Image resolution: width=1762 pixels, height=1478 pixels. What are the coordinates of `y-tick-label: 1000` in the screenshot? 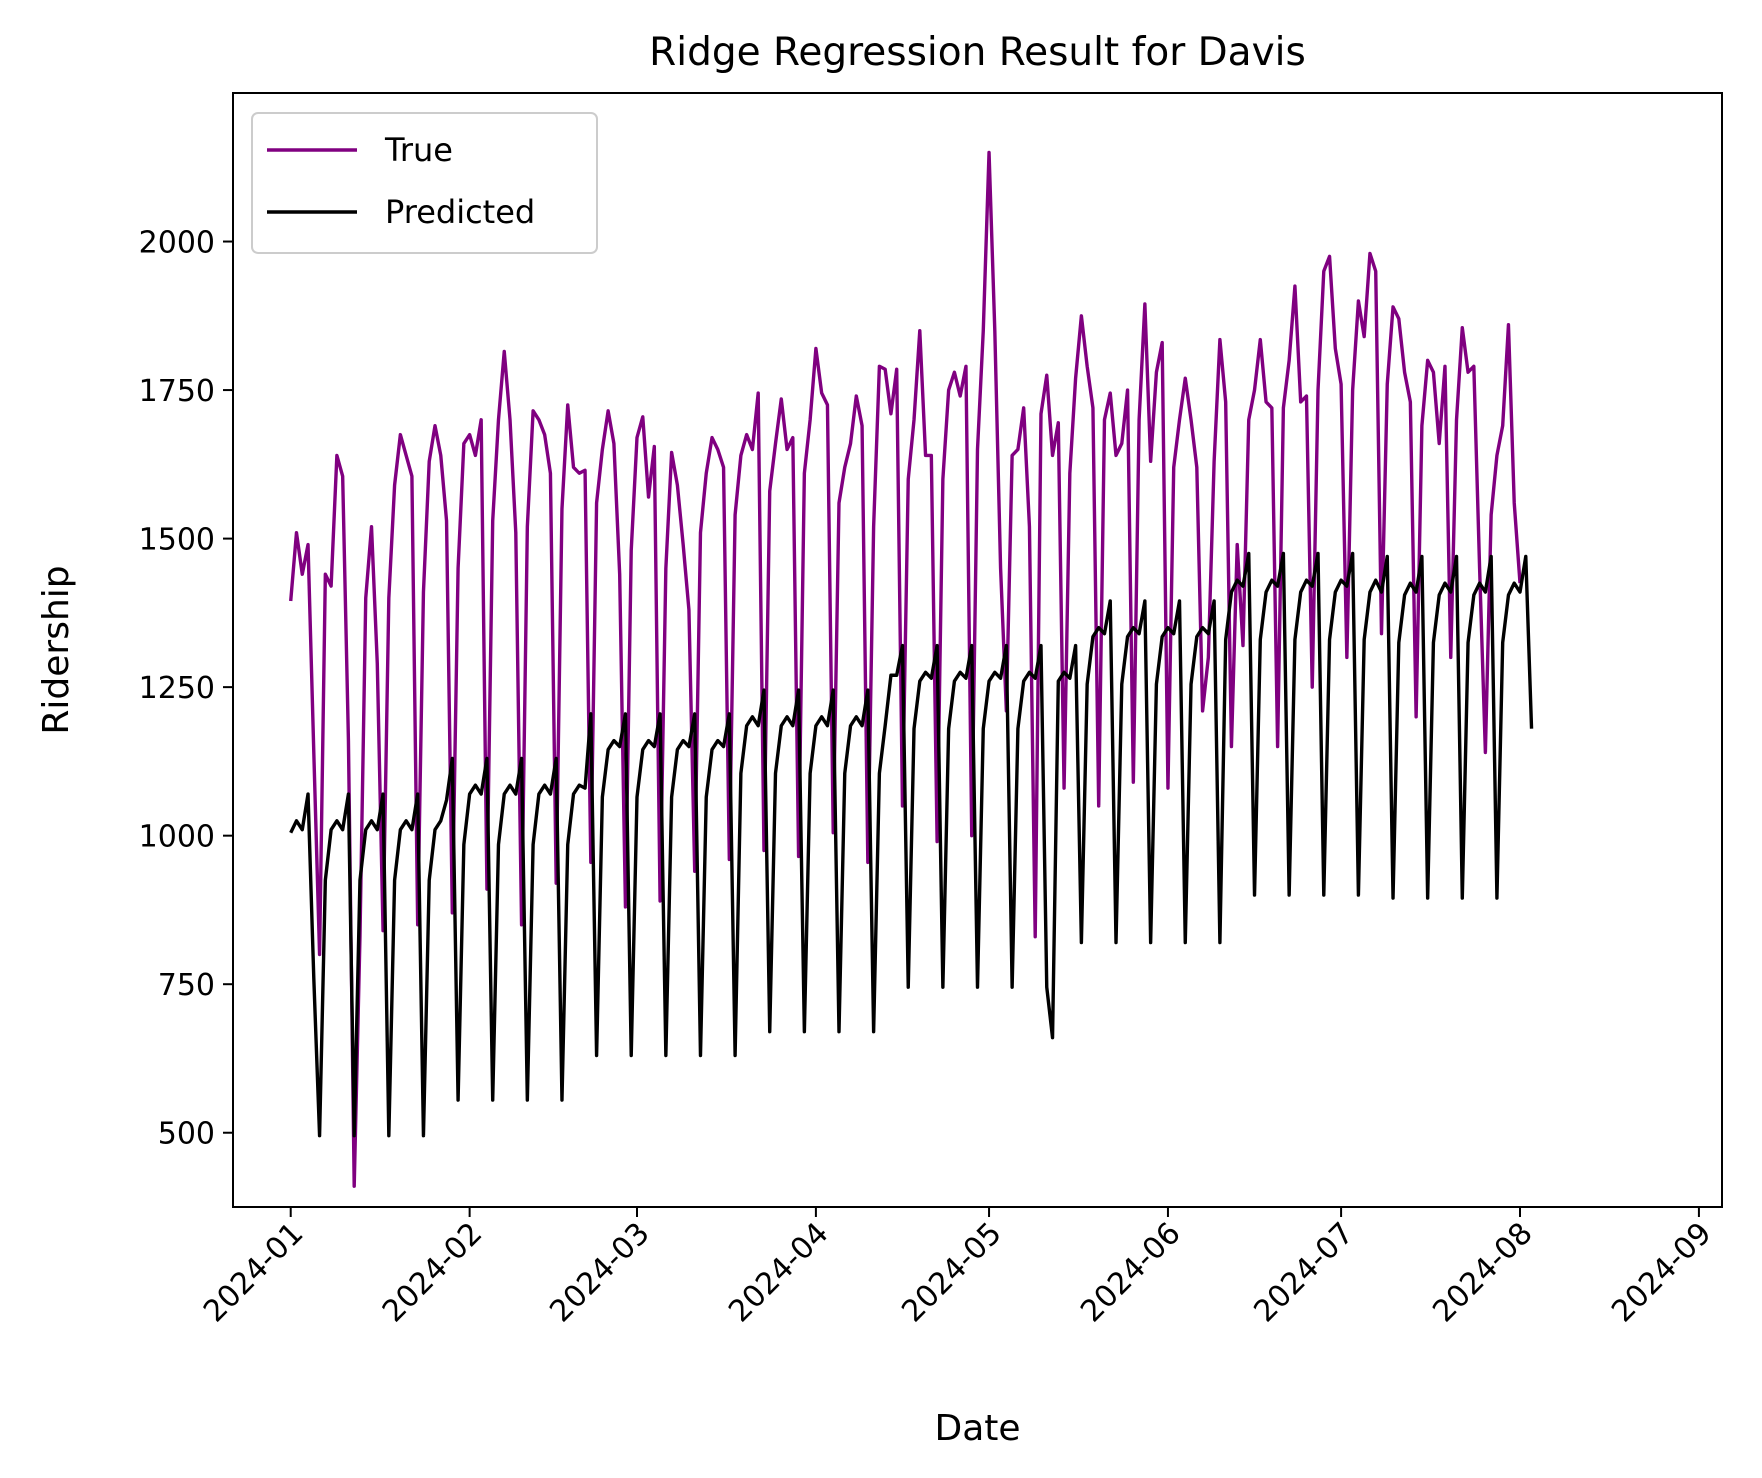 It's located at (177, 837).